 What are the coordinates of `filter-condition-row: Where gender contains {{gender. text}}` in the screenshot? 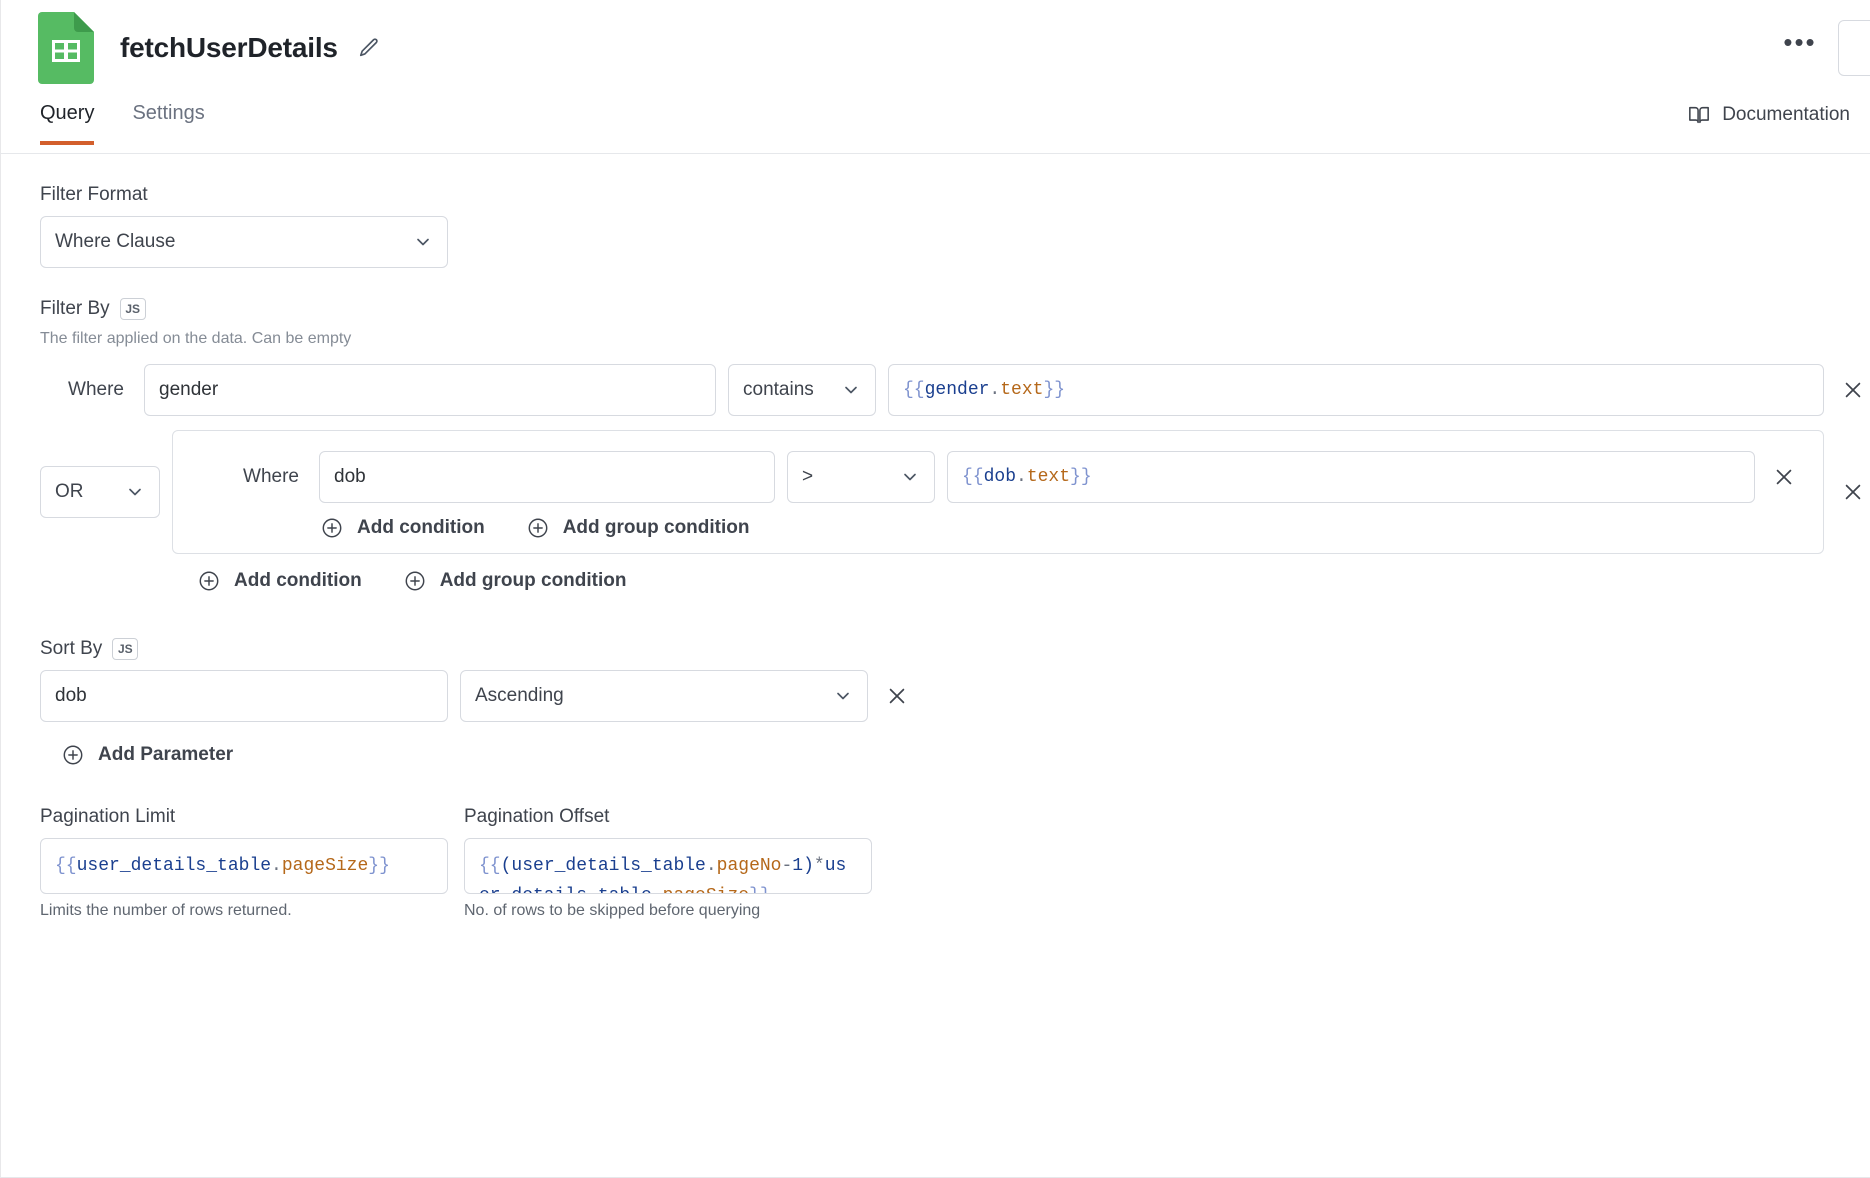 It's located at (955, 390).